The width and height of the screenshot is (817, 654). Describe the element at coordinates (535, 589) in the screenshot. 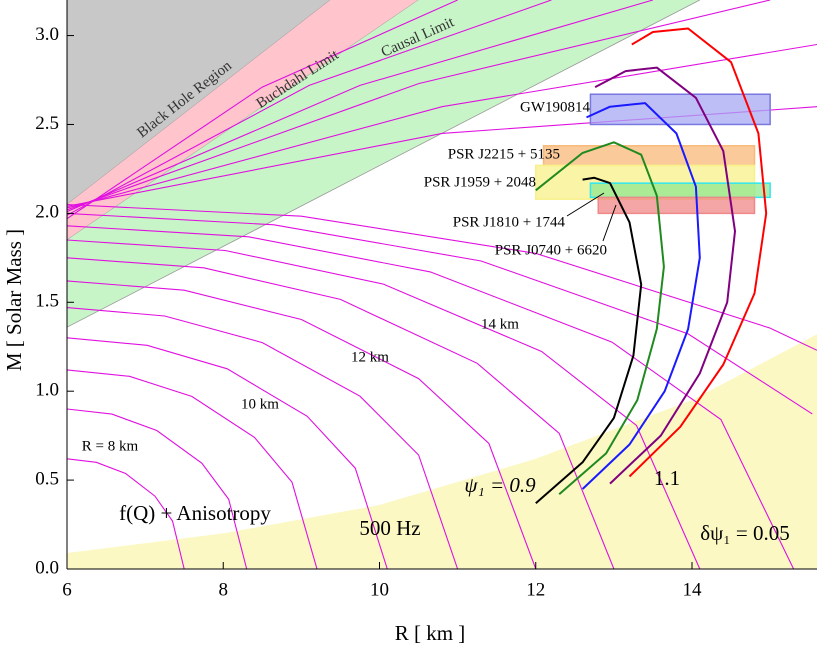

I see `x-tick-label: 12` at that location.